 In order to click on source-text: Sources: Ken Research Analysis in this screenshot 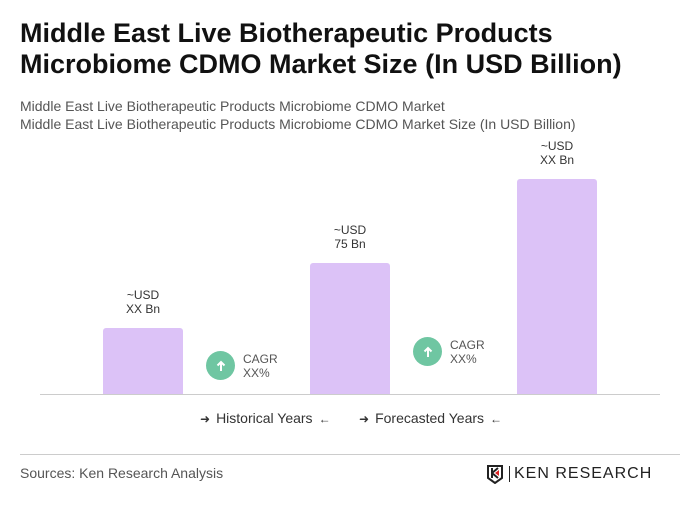, I will do `click(122, 473)`.